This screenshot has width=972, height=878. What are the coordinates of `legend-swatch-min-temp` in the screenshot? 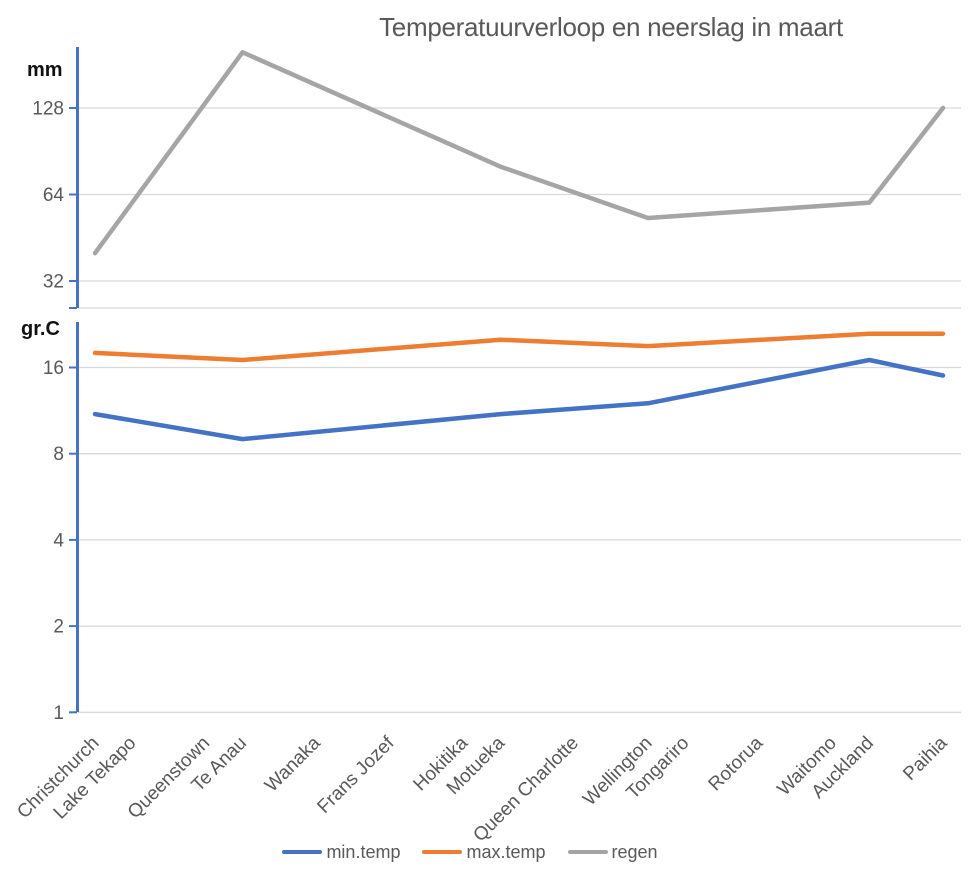 It's located at (302, 852).